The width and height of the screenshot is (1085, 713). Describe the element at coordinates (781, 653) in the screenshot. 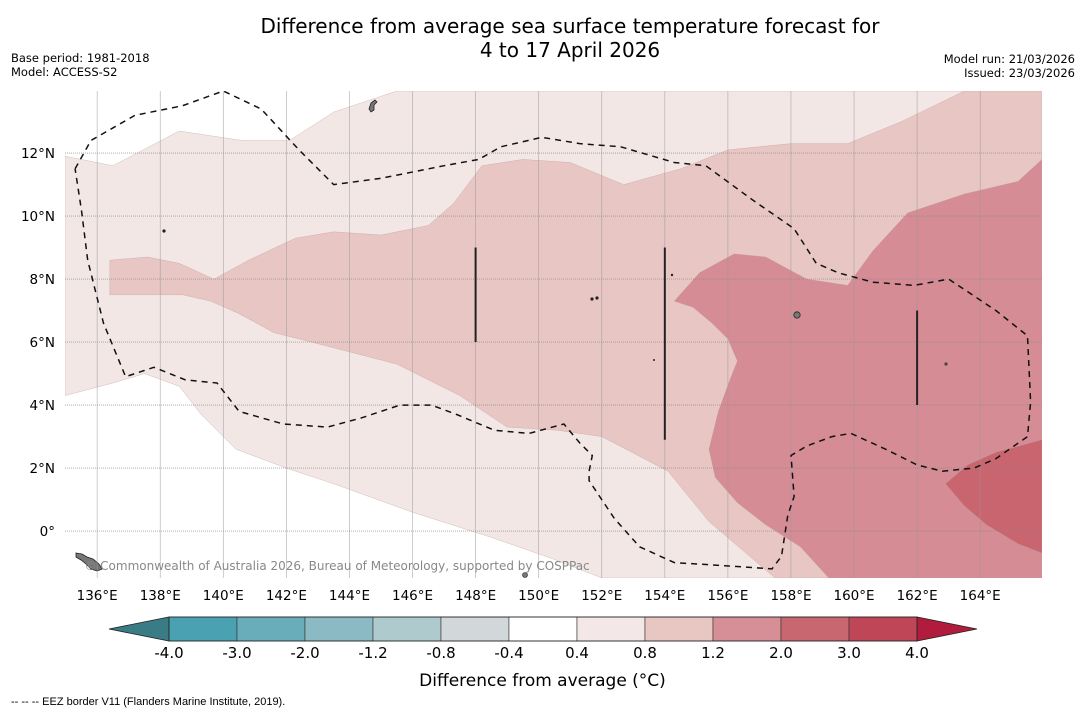

I see `colorbar-tick-label: 2.0` at that location.